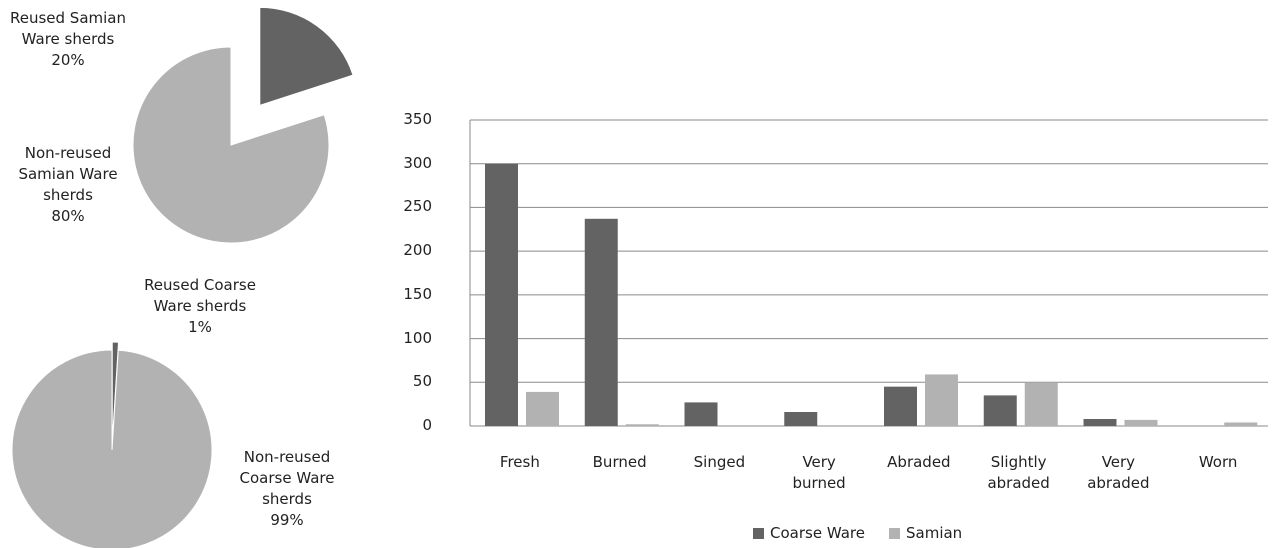  What do you see at coordinates (68, 216) in the screenshot?
I see `label-text: 80%` at bounding box center [68, 216].